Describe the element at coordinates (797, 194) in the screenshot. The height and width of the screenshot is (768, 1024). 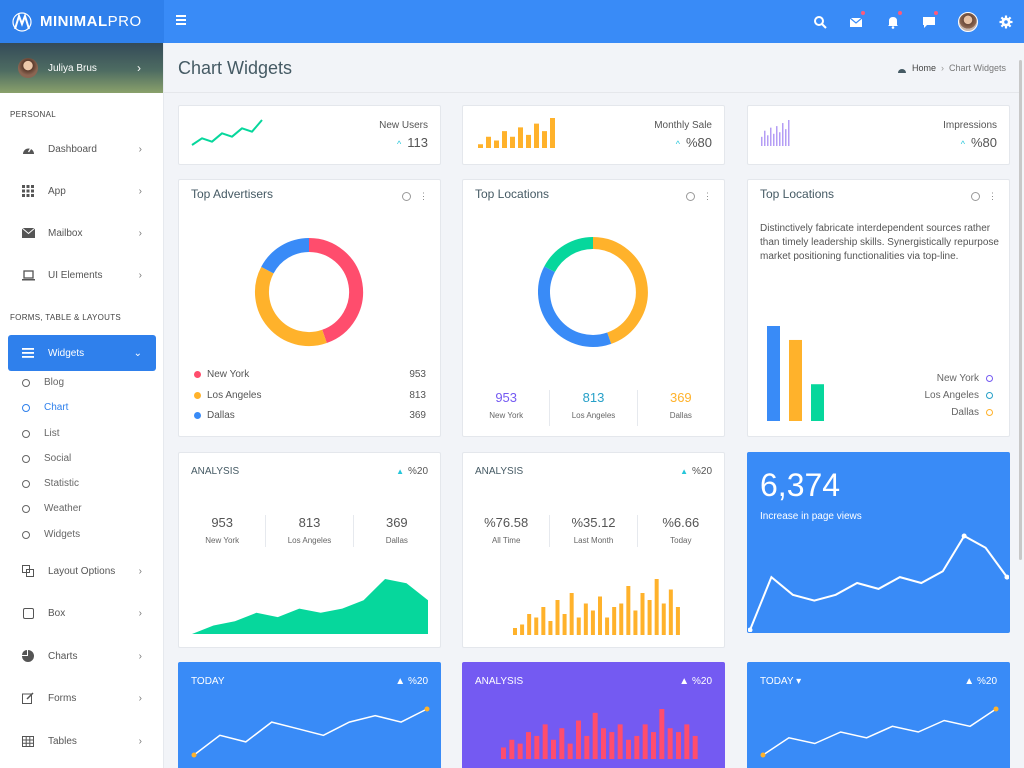
I see `card-title: Top Locations` at that location.